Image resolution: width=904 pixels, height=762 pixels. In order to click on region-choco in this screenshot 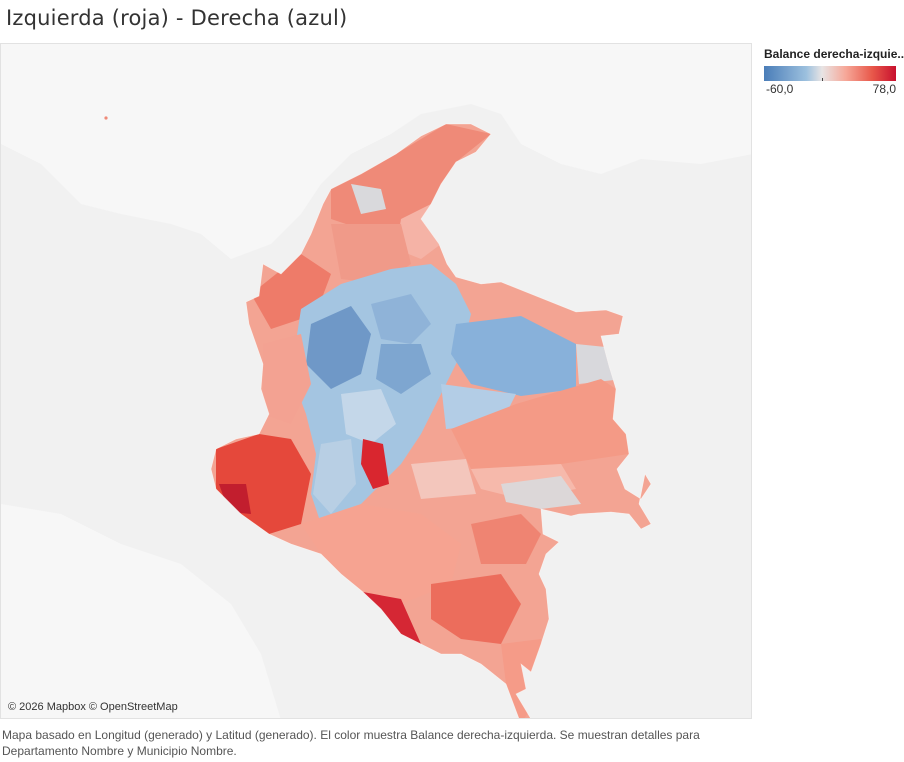, I will do `click(287, 379)`.